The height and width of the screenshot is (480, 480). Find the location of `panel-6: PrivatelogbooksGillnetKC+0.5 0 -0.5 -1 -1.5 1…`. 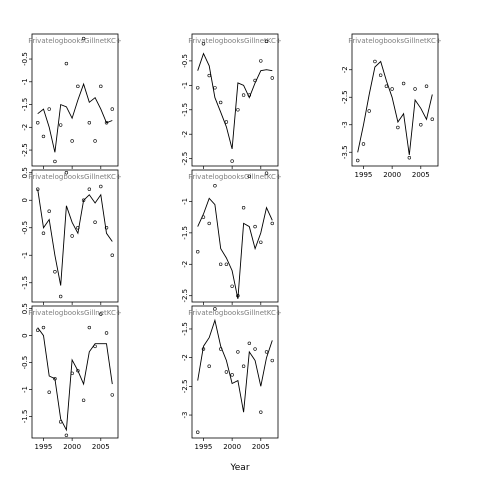

panel-6: PrivatelogbooksGillnetKC+0.5 0 -0.5 -1 -1.5 1… is located at coordinates (71, 377).